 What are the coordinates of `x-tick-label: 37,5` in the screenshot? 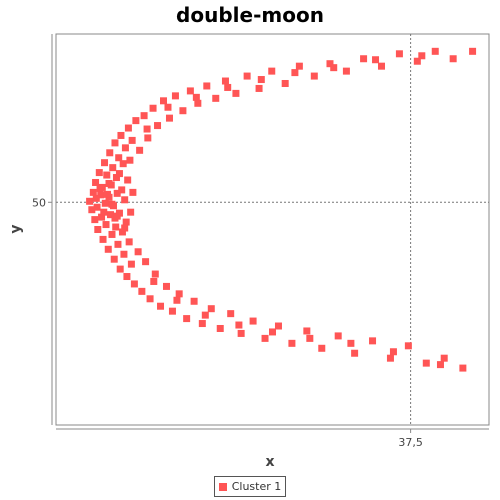 It's located at (410, 442).